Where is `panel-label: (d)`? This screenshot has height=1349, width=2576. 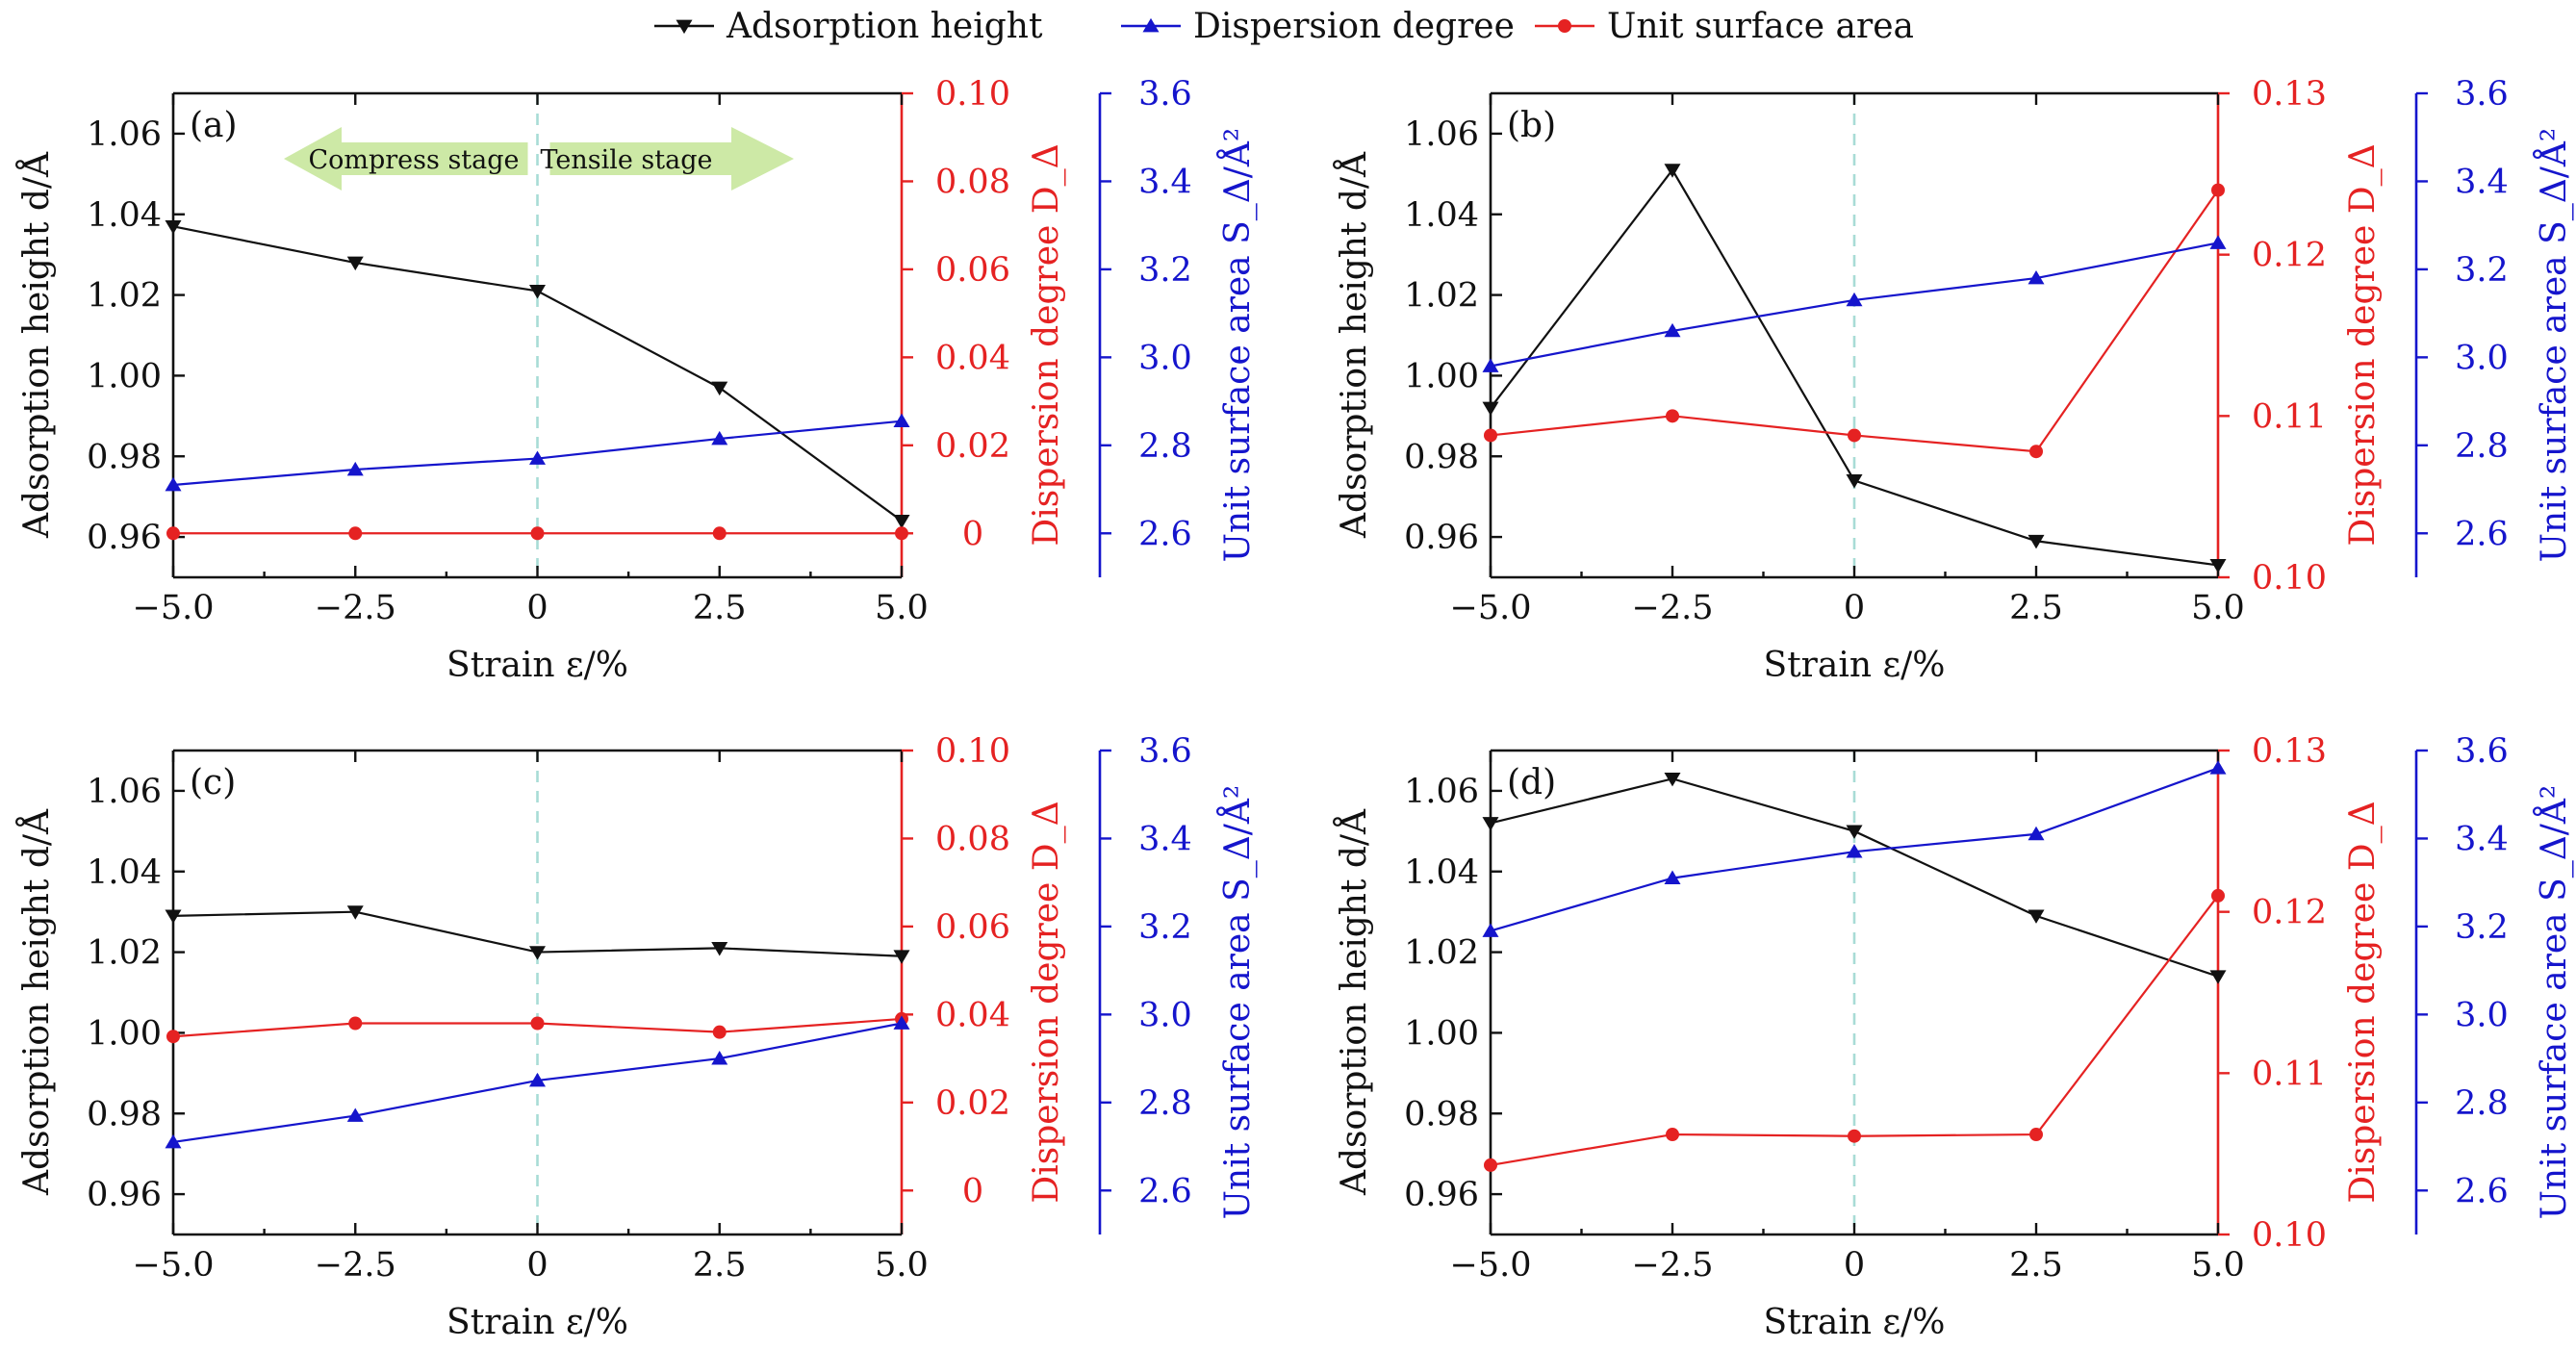 panel-label: (d) is located at coordinates (1531, 782).